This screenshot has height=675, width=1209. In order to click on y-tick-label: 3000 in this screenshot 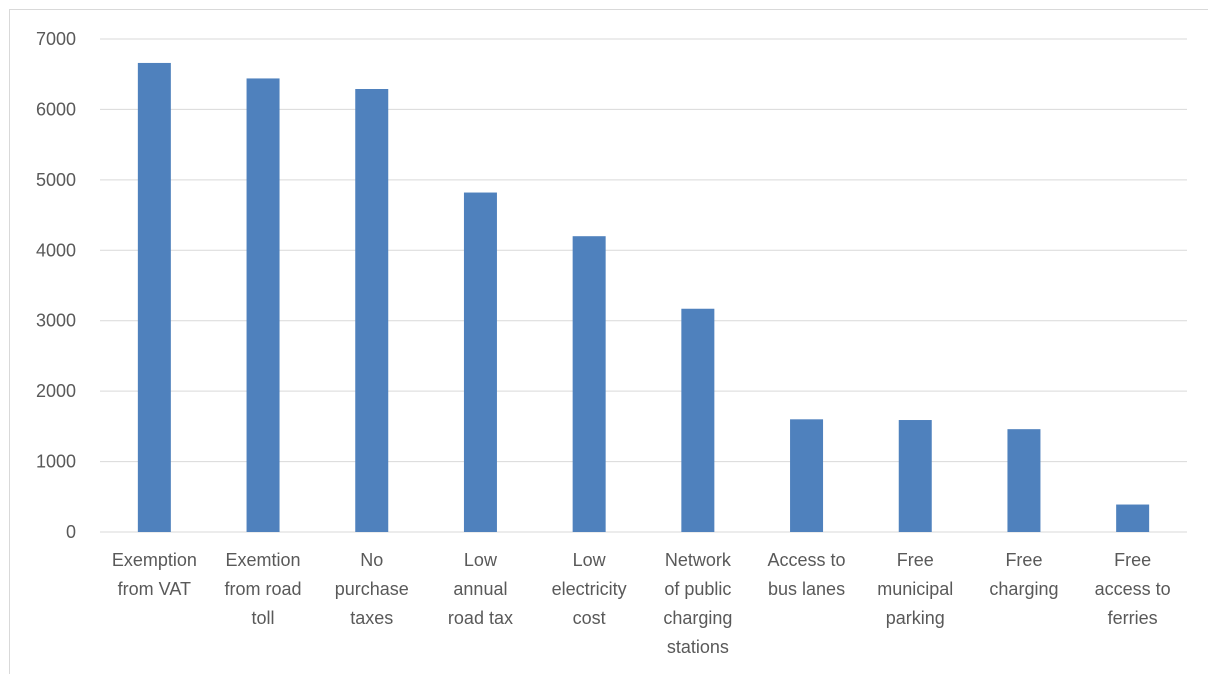, I will do `click(56, 321)`.